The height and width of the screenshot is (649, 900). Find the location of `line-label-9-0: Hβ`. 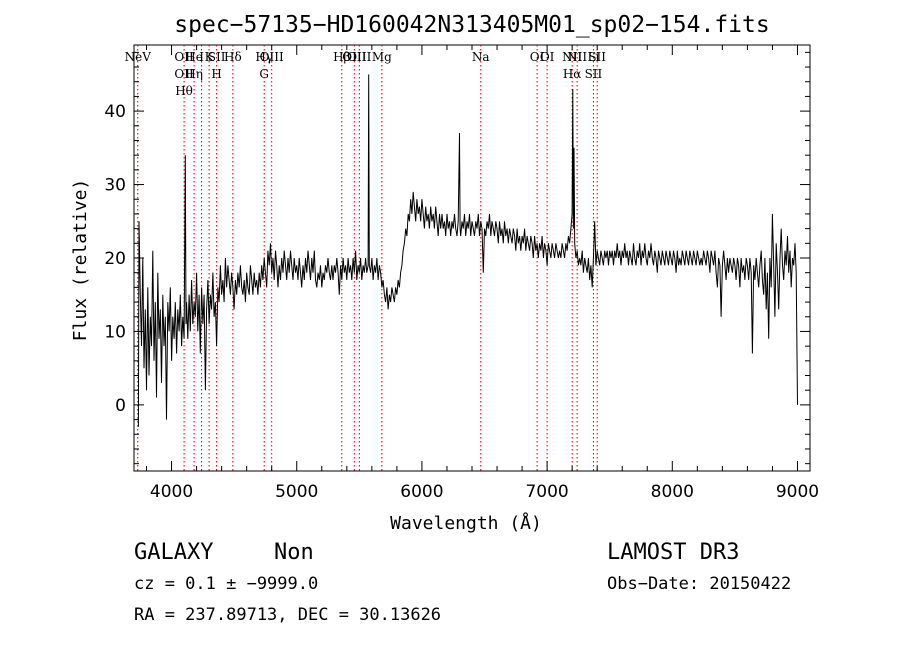

line-label-9-0: Hβ is located at coordinates (341, 57).